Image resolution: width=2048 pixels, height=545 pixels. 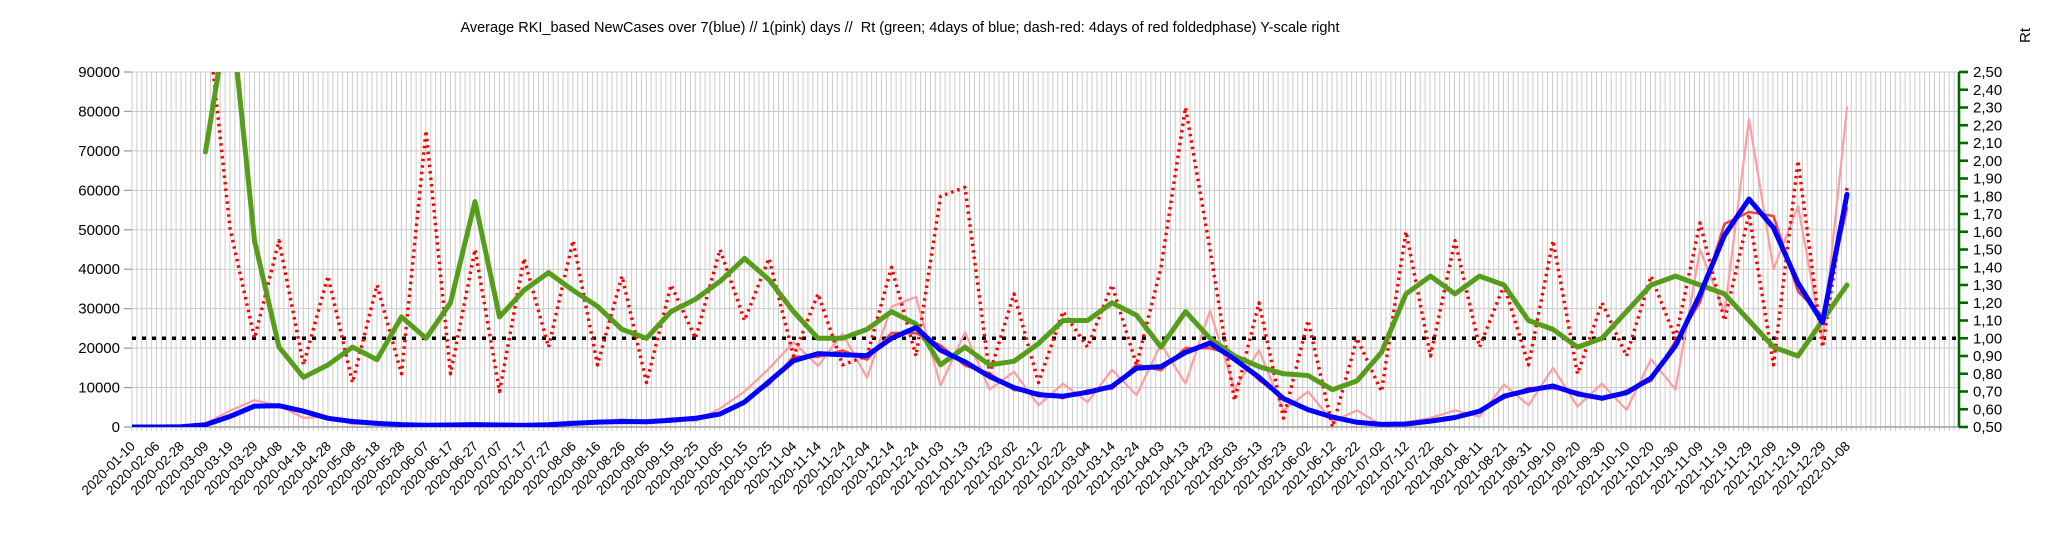 What do you see at coordinates (99, 151) in the screenshot?
I see `y-axis-left-tick-label: 70000` at bounding box center [99, 151].